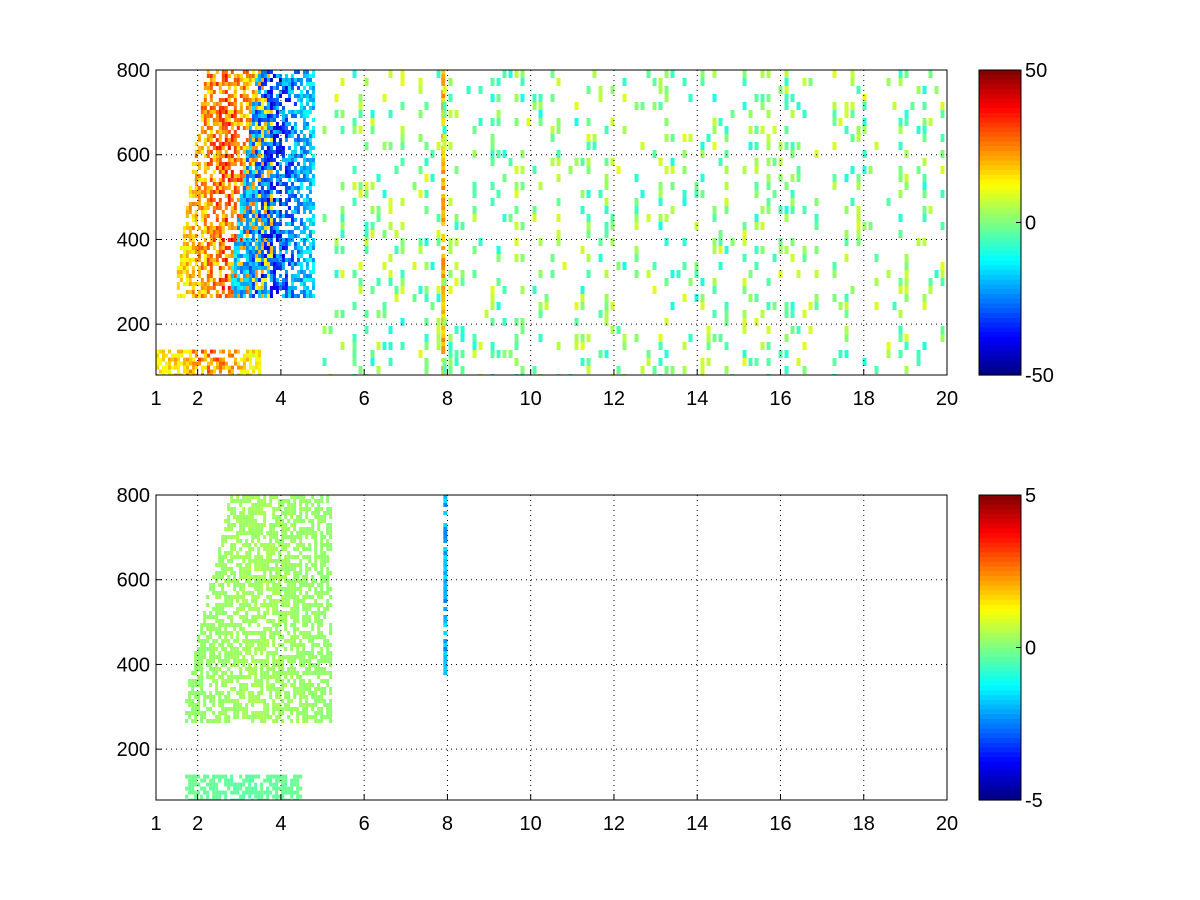 This screenshot has width=1200, height=900. What do you see at coordinates (1034, 801) in the screenshot?
I see `colorbar-tick-label: -5` at bounding box center [1034, 801].